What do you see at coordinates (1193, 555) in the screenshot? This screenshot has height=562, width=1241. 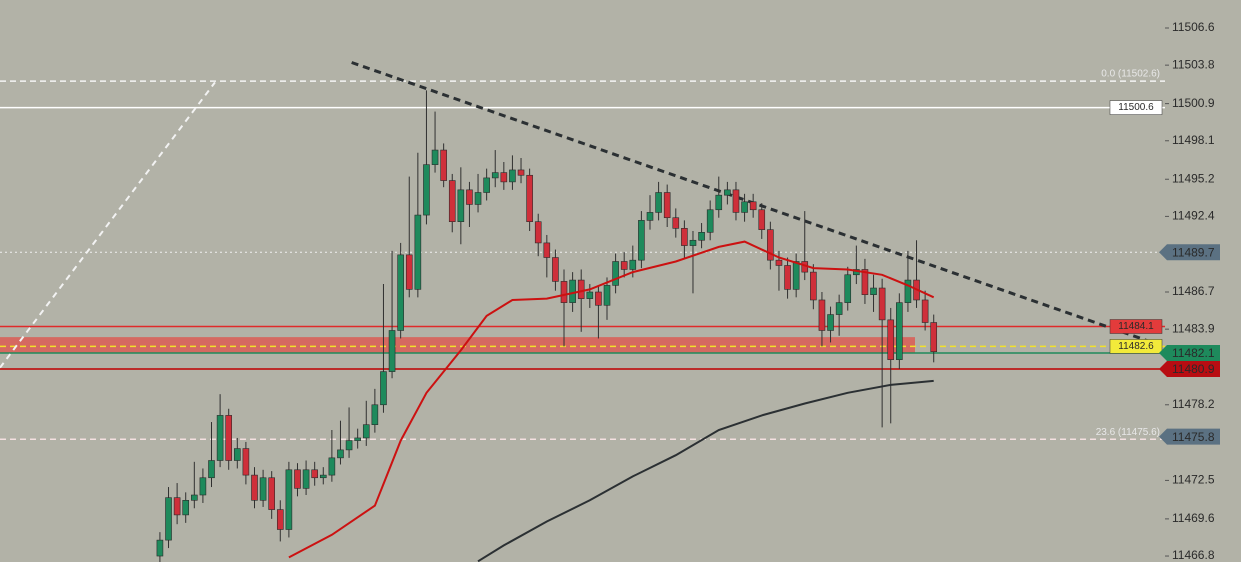 I see `y-tick-label: 11466.8` at bounding box center [1193, 555].